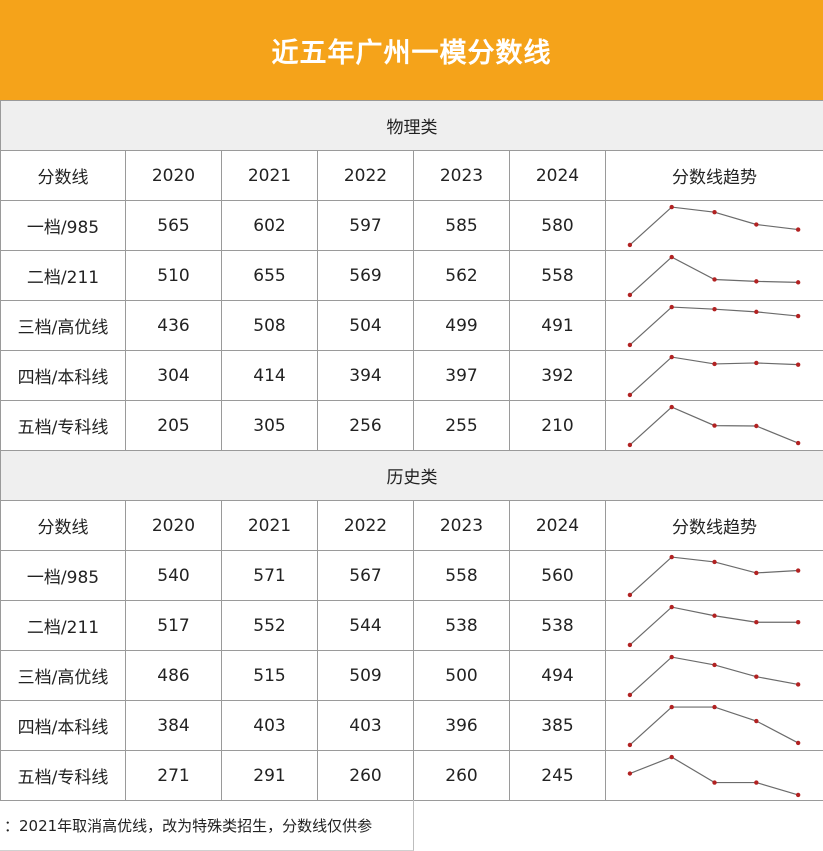 The width and height of the screenshot is (823, 851). What do you see at coordinates (365, 425) in the screenshot?
I see `score-cell: 256` at bounding box center [365, 425].